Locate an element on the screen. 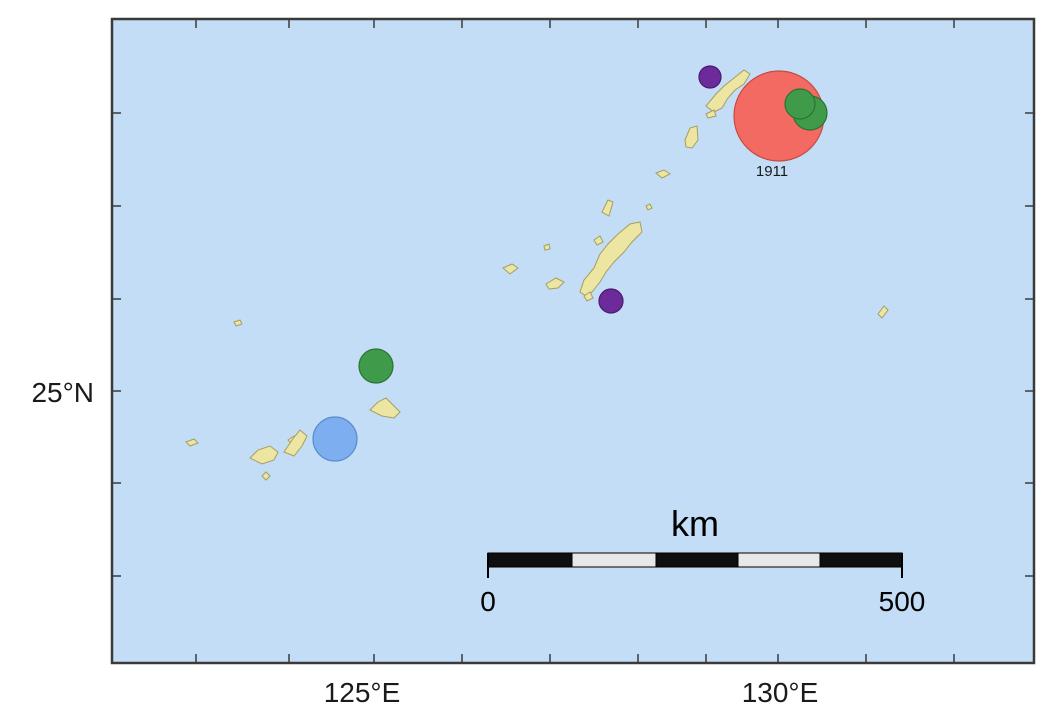 The height and width of the screenshot is (713, 1046). island-amami-oshima is located at coordinates (728, 91).